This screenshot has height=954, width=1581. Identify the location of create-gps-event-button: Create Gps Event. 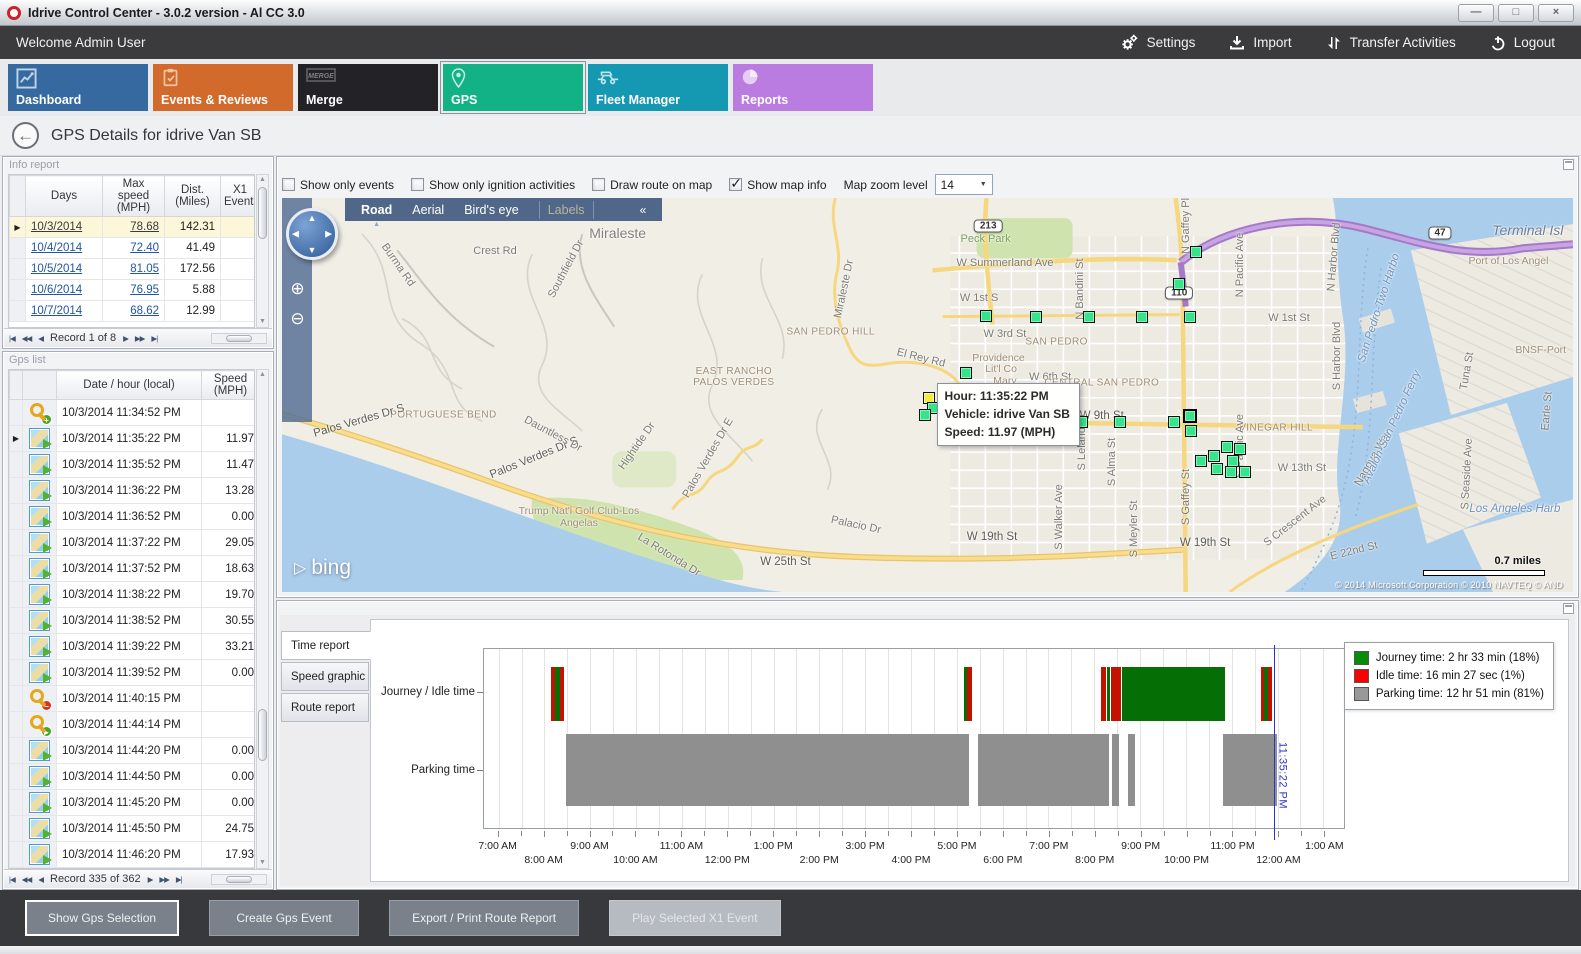
(284, 918).